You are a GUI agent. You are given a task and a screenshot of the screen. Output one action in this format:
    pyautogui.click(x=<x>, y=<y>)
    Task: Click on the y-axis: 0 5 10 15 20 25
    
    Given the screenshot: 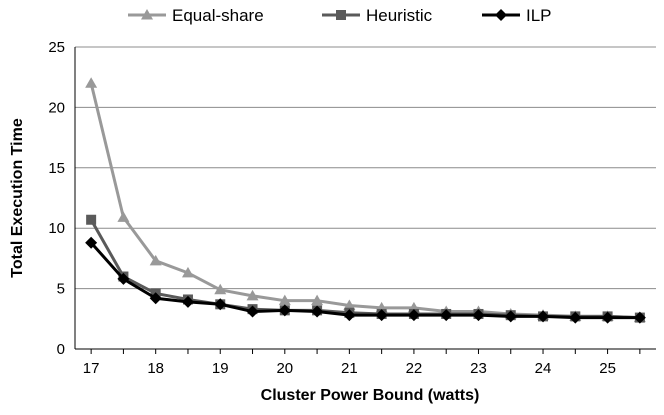 What is the action you would take?
    pyautogui.click(x=62, y=198)
    